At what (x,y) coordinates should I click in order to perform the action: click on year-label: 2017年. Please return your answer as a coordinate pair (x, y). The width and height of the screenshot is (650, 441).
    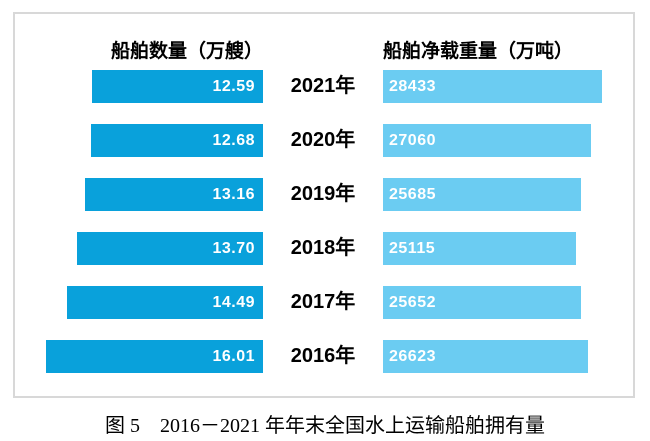
    Looking at the image, I should click on (323, 302).